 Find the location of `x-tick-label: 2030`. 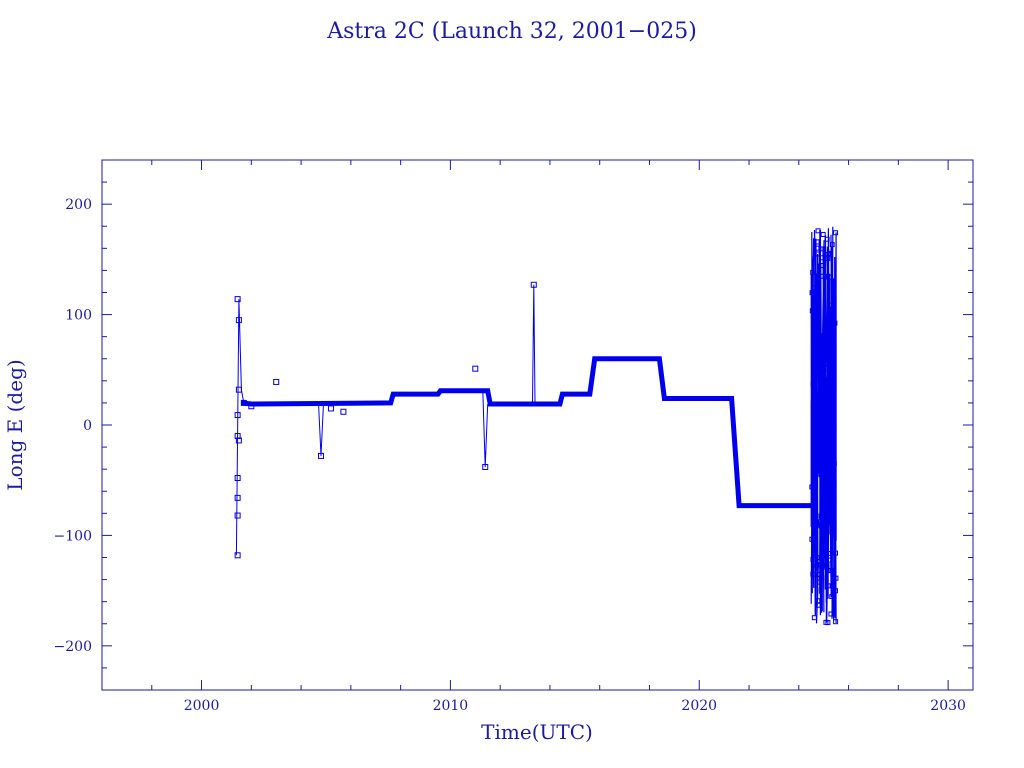

x-tick-label: 2030 is located at coordinates (948, 706).